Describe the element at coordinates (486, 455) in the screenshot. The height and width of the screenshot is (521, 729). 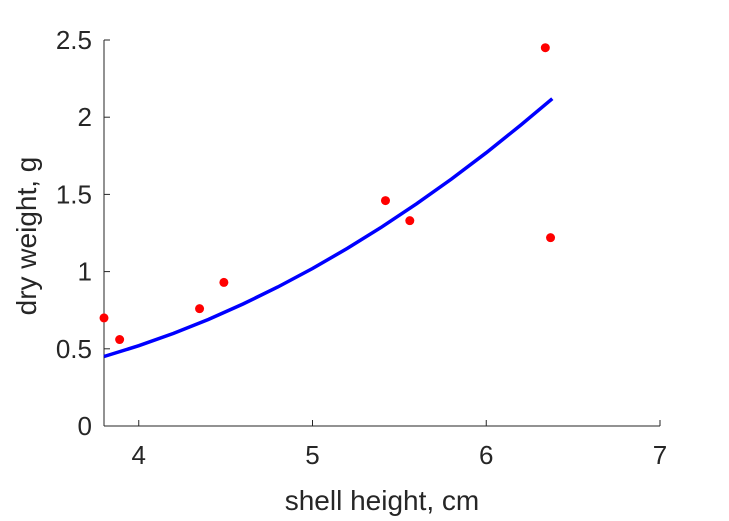
I see `x-tick-label: 6` at that location.